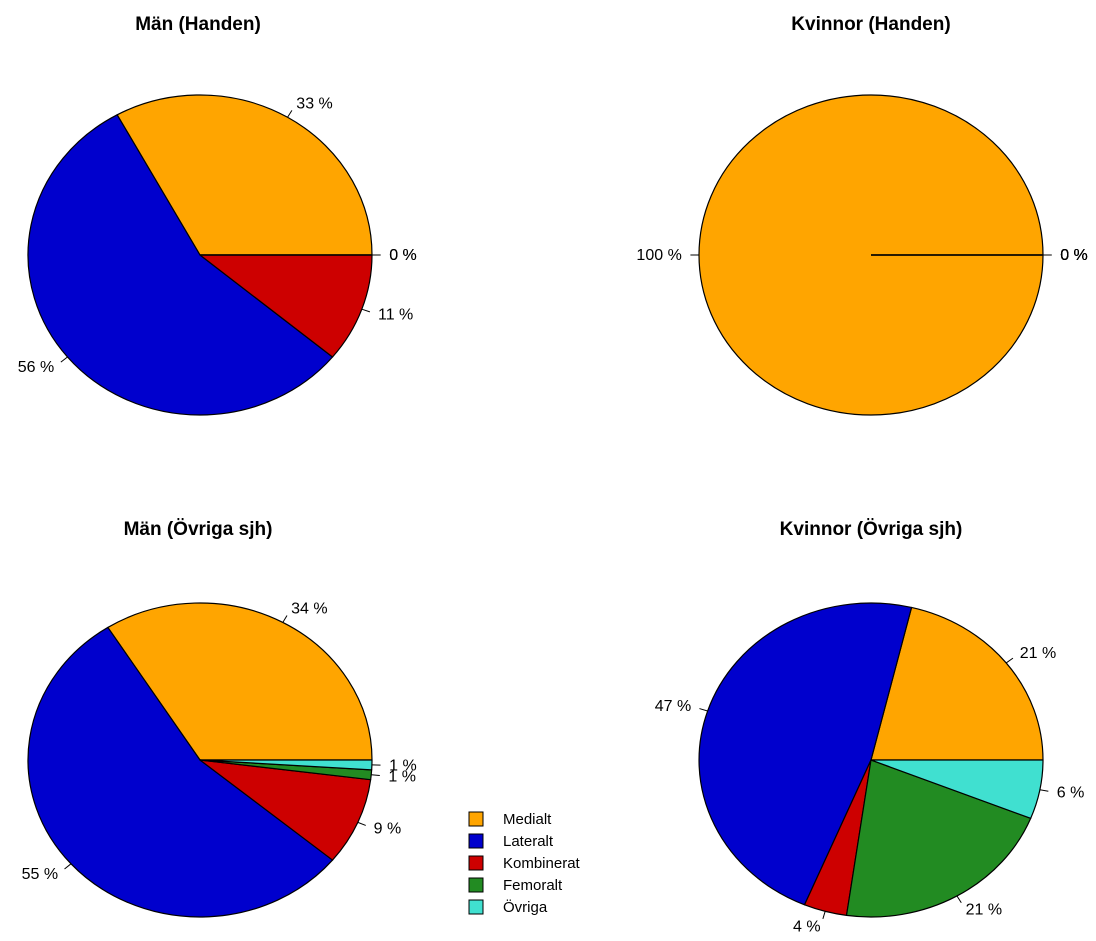 The height and width of the screenshot is (941, 1096). What do you see at coordinates (36, 367) in the screenshot?
I see `slice-label-lateralt: 56 %` at bounding box center [36, 367].